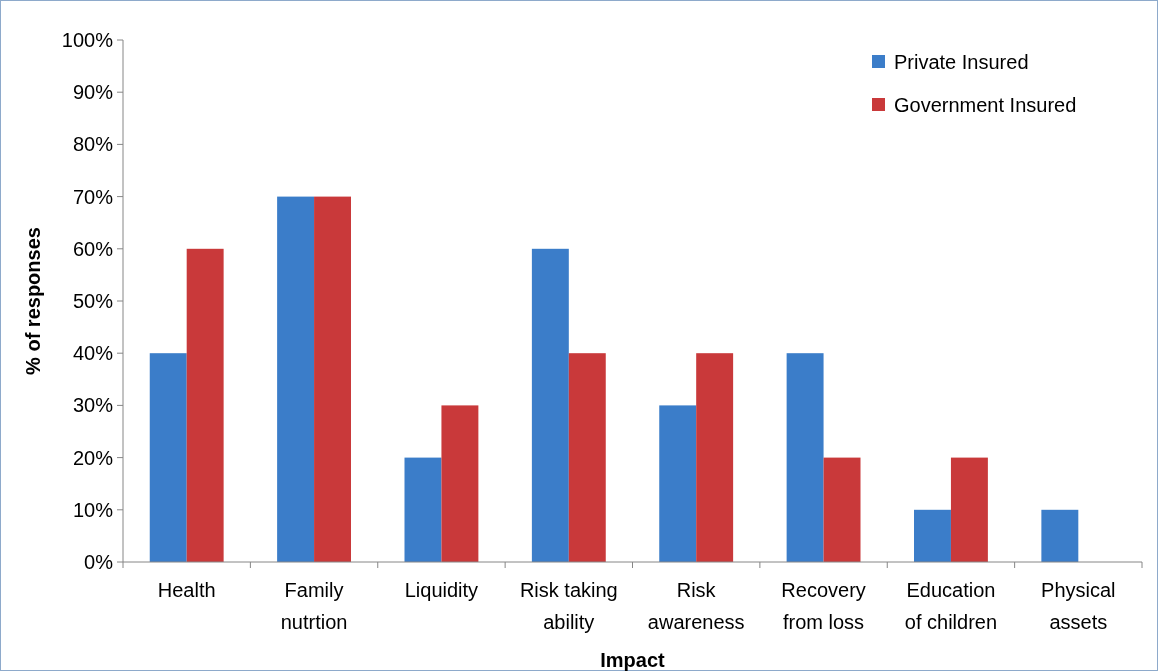 The height and width of the screenshot is (671, 1158). Describe the element at coordinates (951, 606) in the screenshot. I see `x-tick-label: Education of children` at that location.